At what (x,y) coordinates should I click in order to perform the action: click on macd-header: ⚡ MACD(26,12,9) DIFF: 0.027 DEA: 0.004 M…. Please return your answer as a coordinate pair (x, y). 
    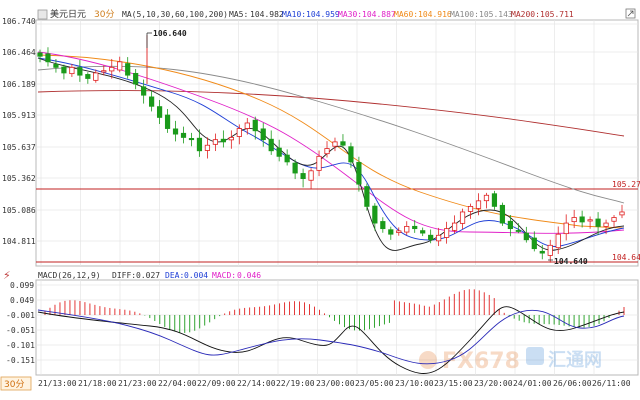
    Looking at the image, I should click on (132, 275).